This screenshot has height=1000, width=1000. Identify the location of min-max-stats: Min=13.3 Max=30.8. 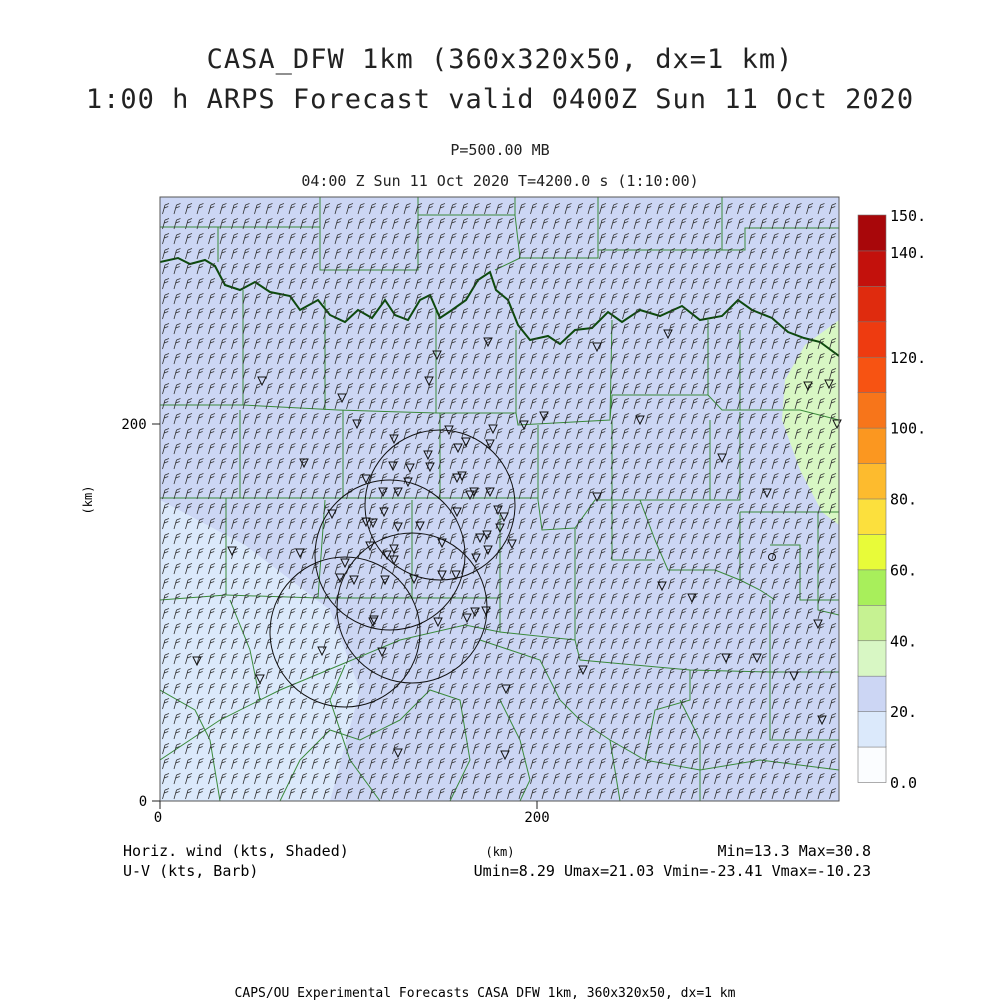
(794, 851).